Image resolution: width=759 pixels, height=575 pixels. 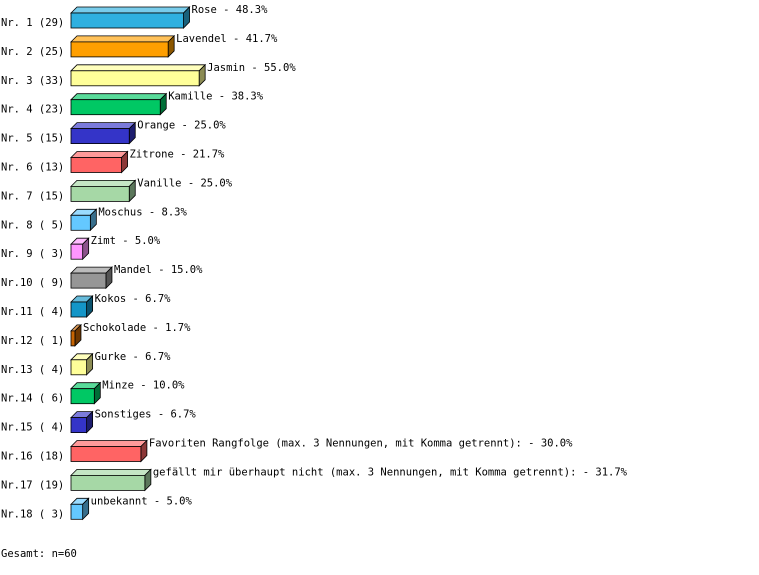 I want to click on row-label: Nr. 1 (29), so click(x=32, y=23).